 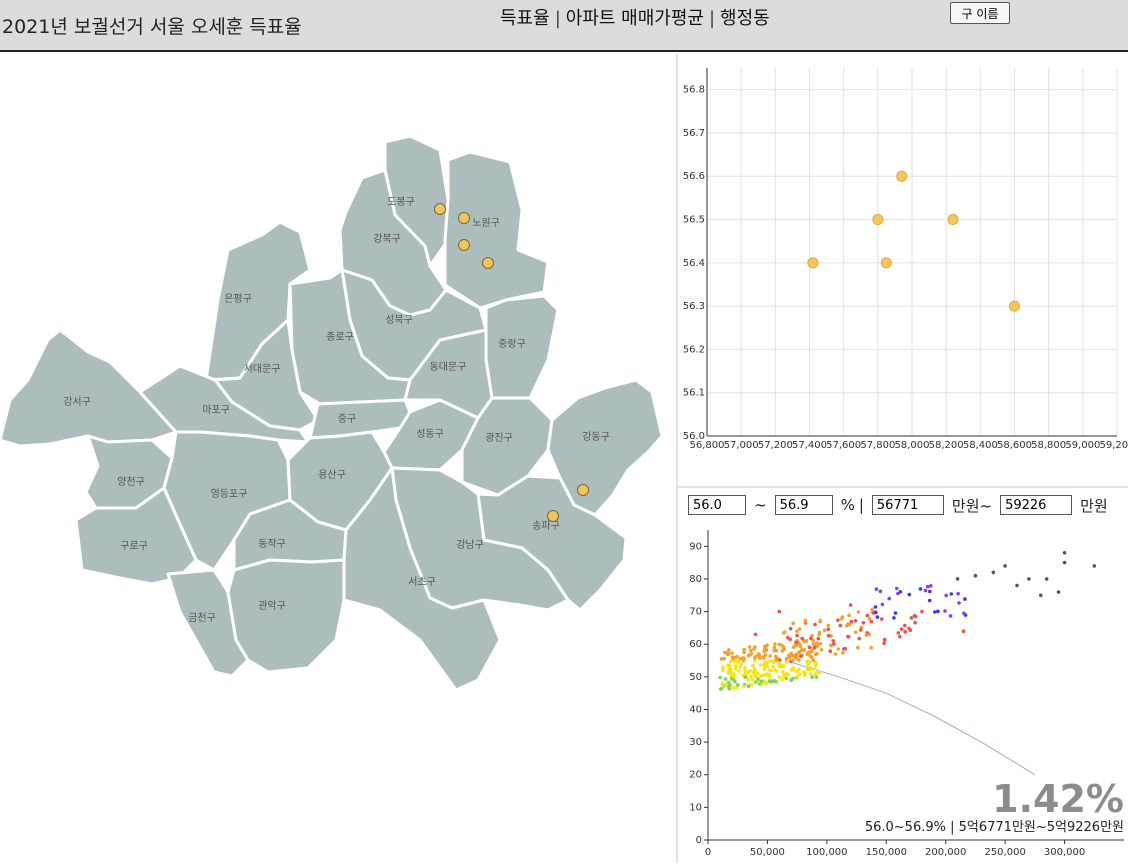 What do you see at coordinates (745, 18) in the screenshot?
I see `nav-admin-dong: 행정동` at bounding box center [745, 18].